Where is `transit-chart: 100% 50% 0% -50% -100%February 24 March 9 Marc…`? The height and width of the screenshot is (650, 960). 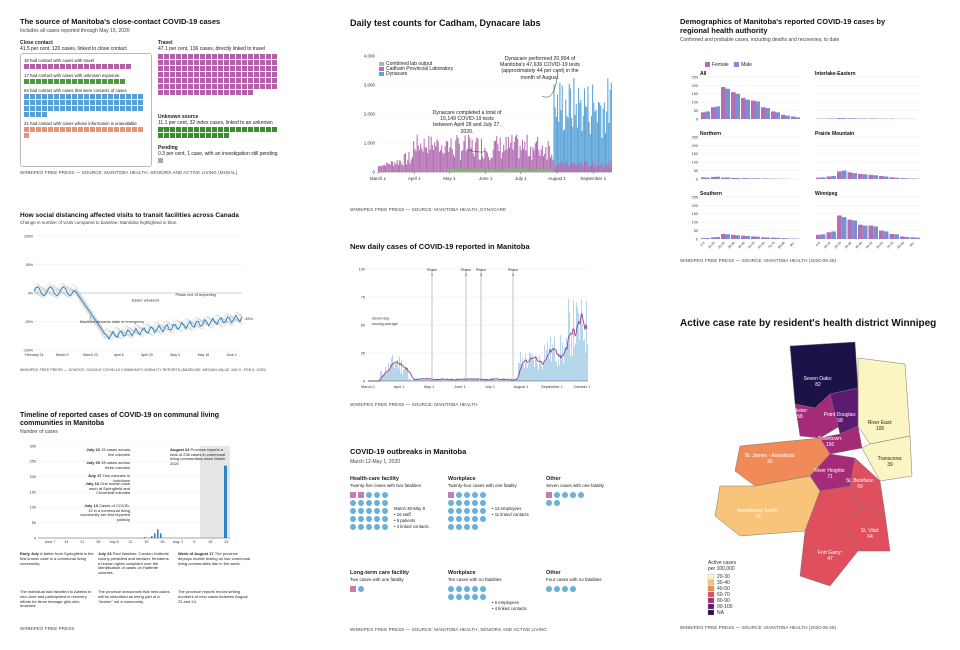
transit-chart: 100% 50% 0% -50% -100%February 24 March 9 Marc… is located at coordinates (138, 295).